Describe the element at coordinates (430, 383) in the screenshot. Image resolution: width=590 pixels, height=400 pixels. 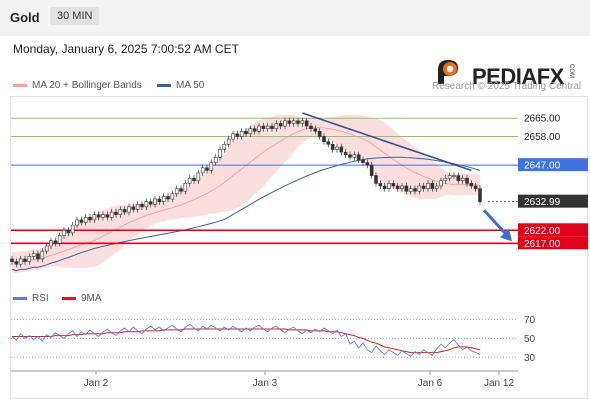
I see `x-tick-label: Jan 6` at that location.